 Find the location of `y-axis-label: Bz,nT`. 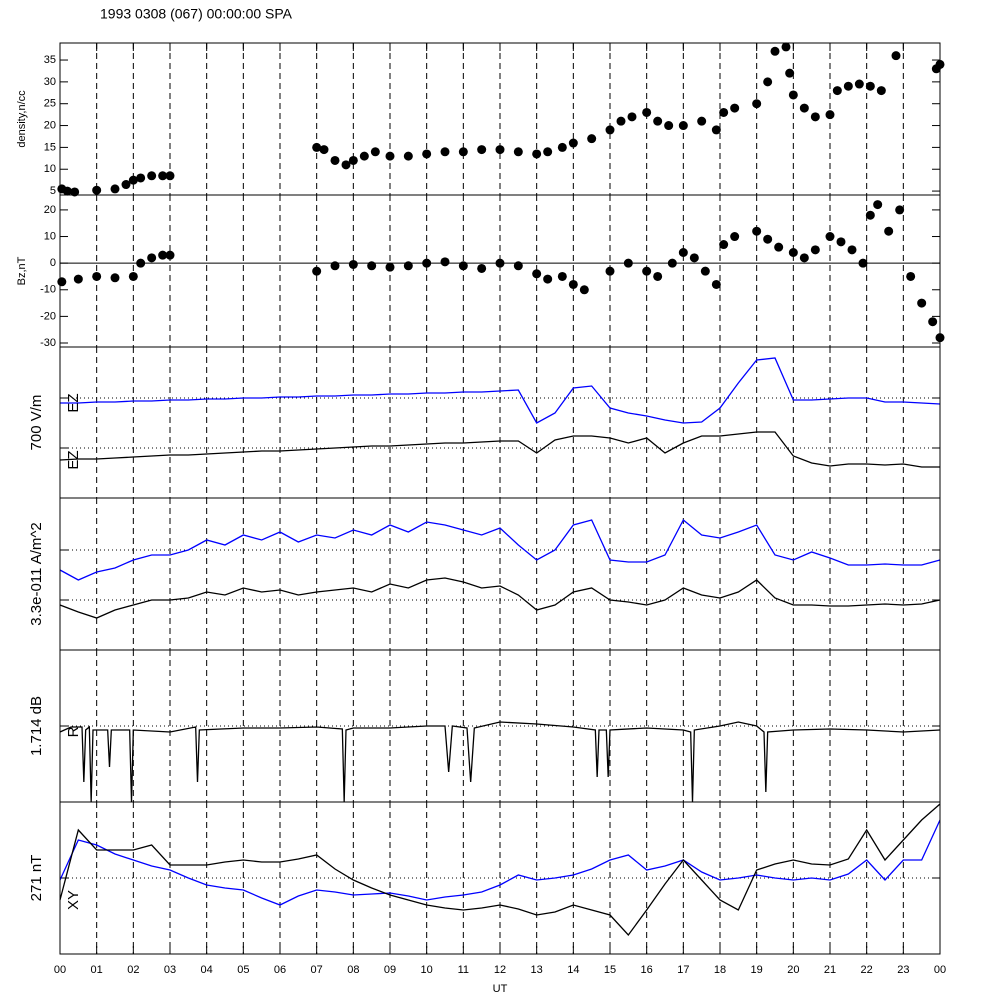

y-axis-label: Bz,nT is located at coordinates (22, 270).